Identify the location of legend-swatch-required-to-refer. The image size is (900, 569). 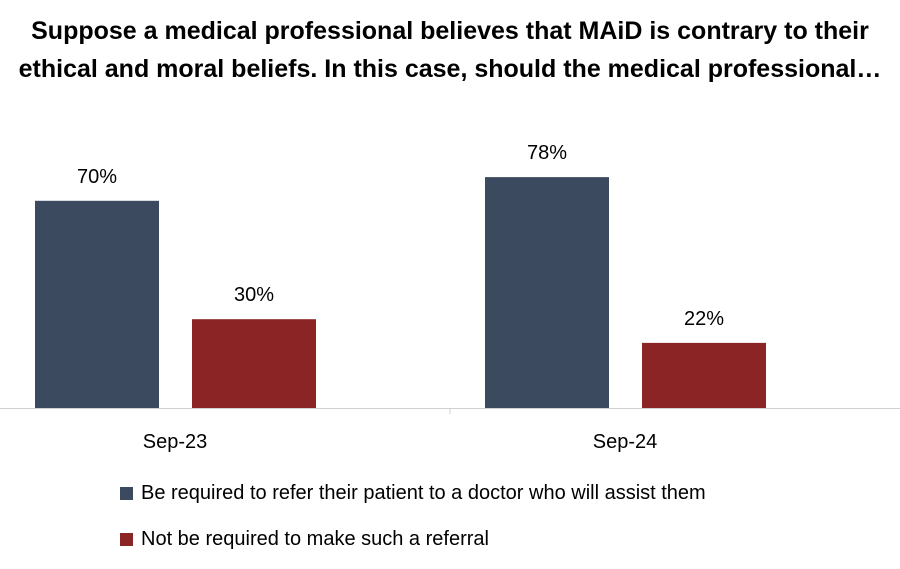
(126, 493).